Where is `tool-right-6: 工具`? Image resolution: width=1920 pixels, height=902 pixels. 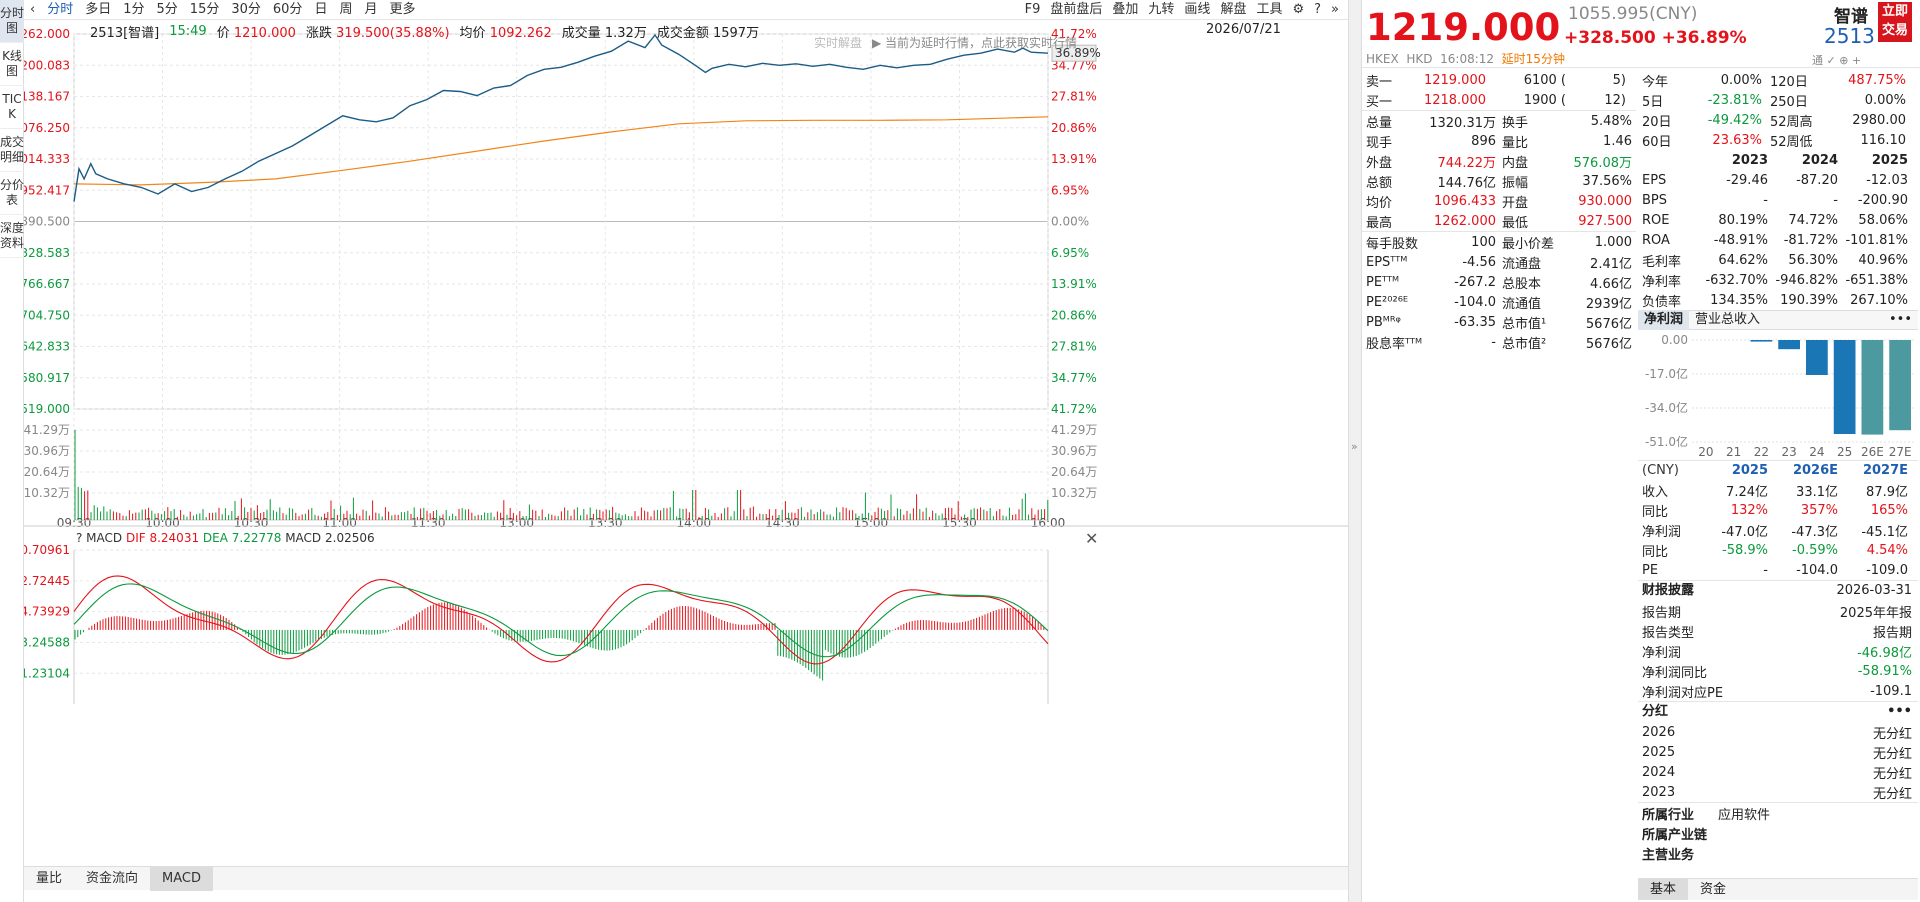 tool-right-6: 工具 is located at coordinates (1269, 9).